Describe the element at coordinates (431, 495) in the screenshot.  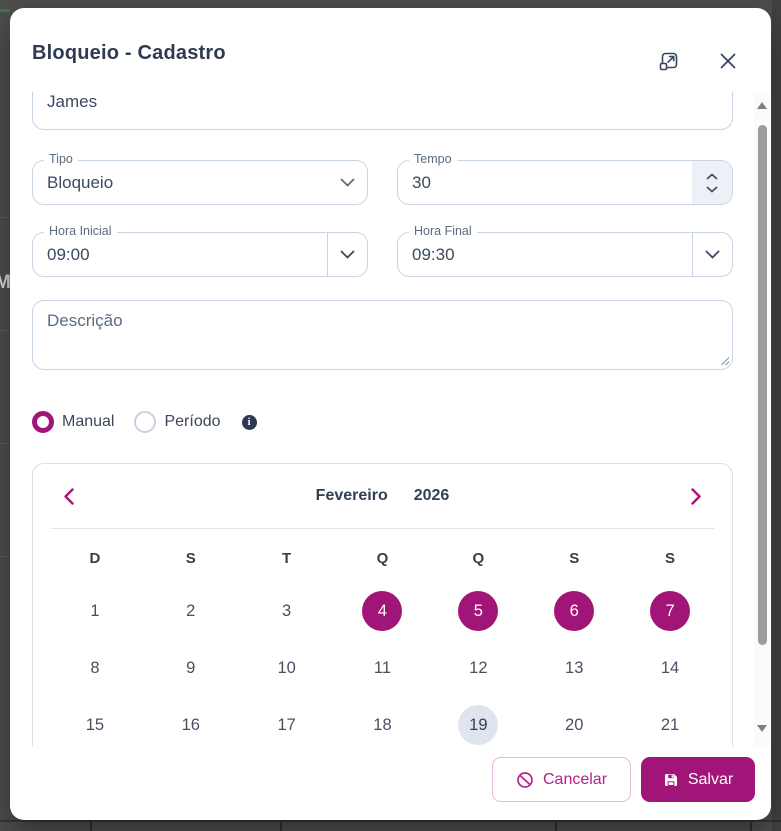
I see `calendar-year-select: 2026` at that location.